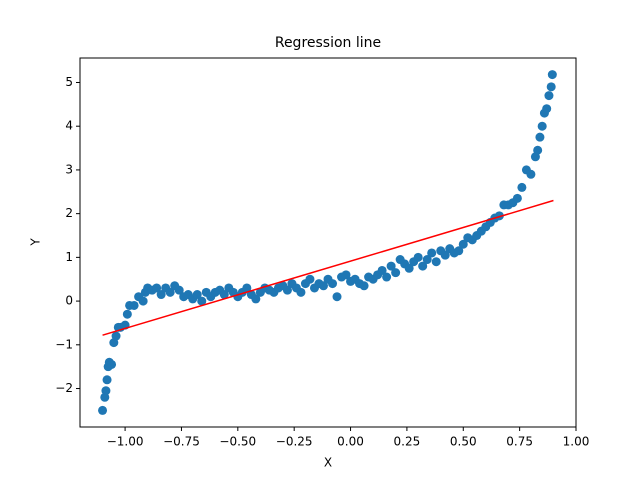 This screenshot has height=480, width=640. Describe the element at coordinates (328, 463) in the screenshot. I see `x-axis-label: X` at that location.